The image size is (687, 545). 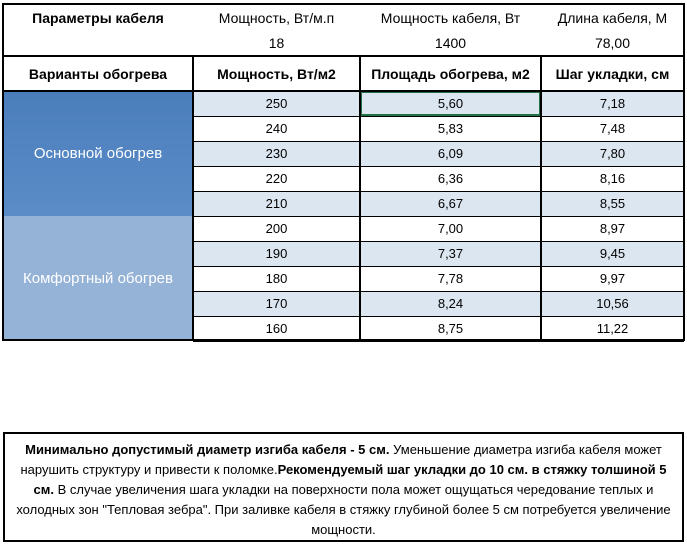 What do you see at coordinates (276, 203) in the screenshot?
I see `table-cell: 210` at bounding box center [276, 203].